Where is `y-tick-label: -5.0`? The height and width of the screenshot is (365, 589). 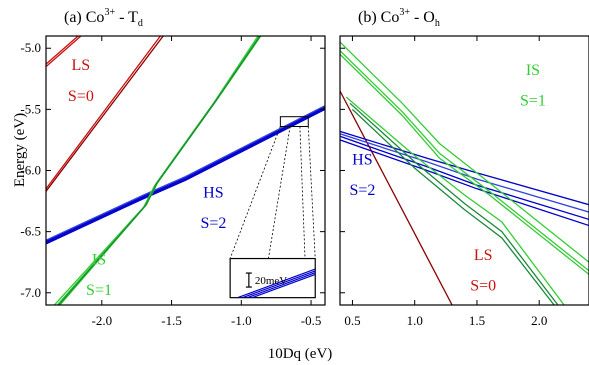 y-tick-label: -5.0 is located at coordinates (30, 47).